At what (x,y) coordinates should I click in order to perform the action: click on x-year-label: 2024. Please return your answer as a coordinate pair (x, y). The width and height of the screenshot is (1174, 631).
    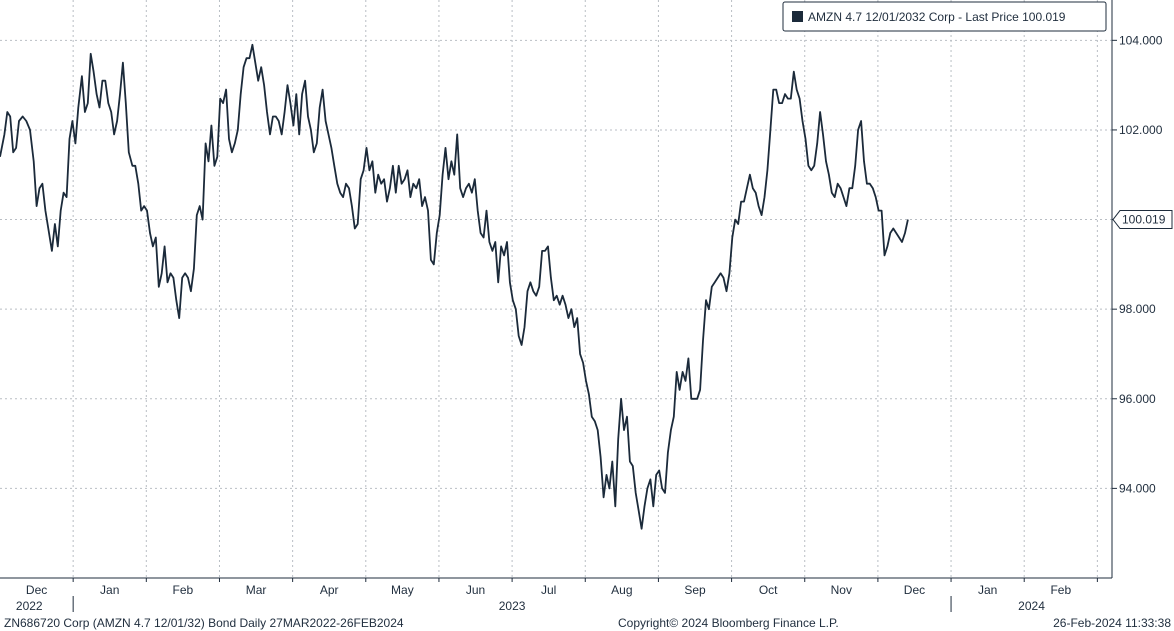
    Looking at the image, I should click on (1031, 606).